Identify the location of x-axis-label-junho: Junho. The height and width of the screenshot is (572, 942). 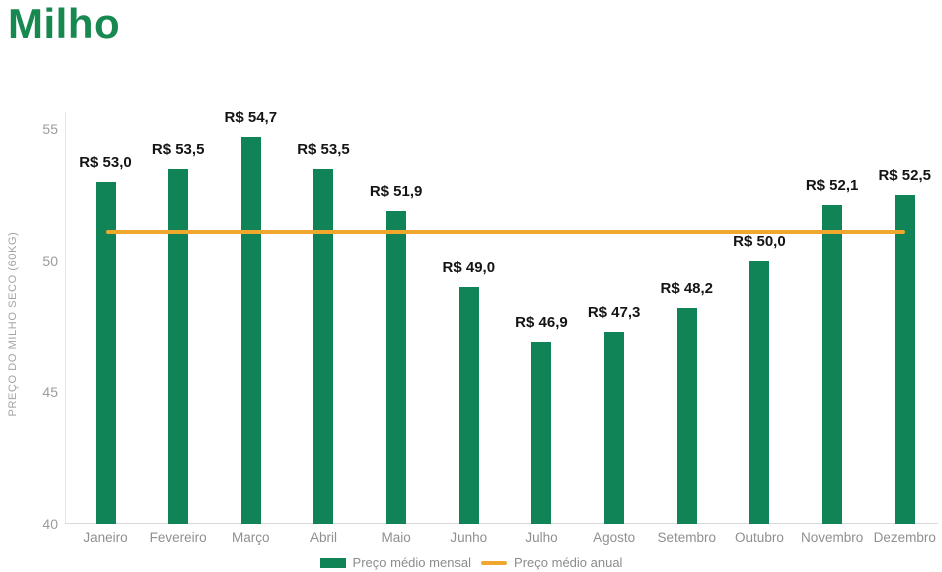
(469, 537).